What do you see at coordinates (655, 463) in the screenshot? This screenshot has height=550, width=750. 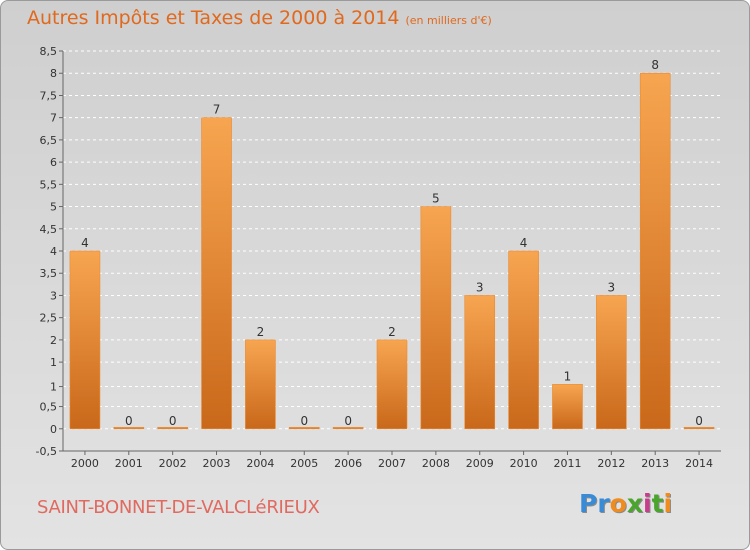 I see `x-tick-label: 2013` at bounding box center [655, 463].